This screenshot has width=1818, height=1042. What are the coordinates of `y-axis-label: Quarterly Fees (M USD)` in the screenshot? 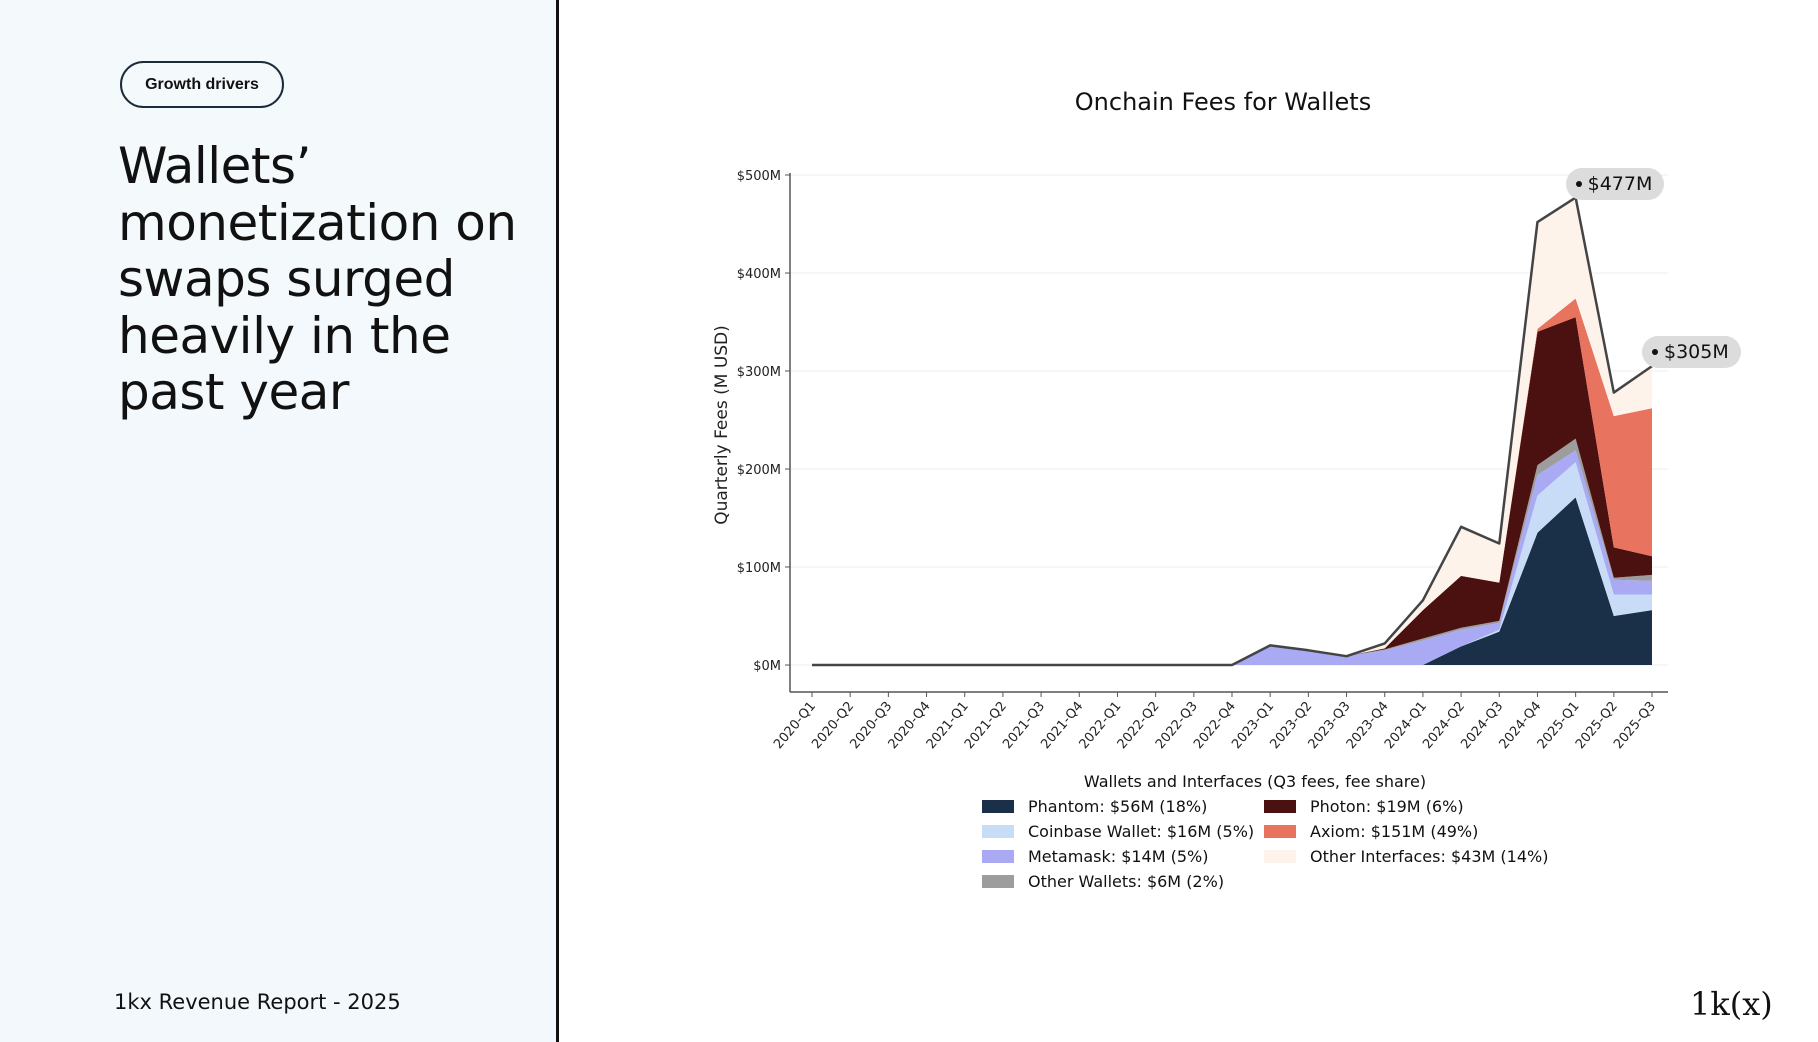 It's located at (722, 425).